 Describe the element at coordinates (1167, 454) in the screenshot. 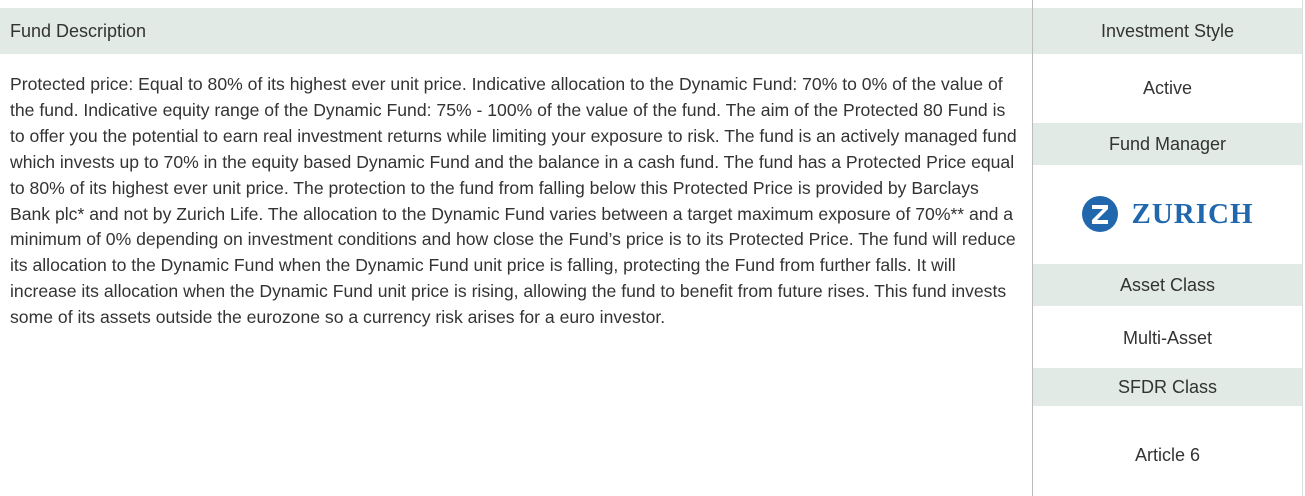

I see `sidebar-value: Article 6` at that location.